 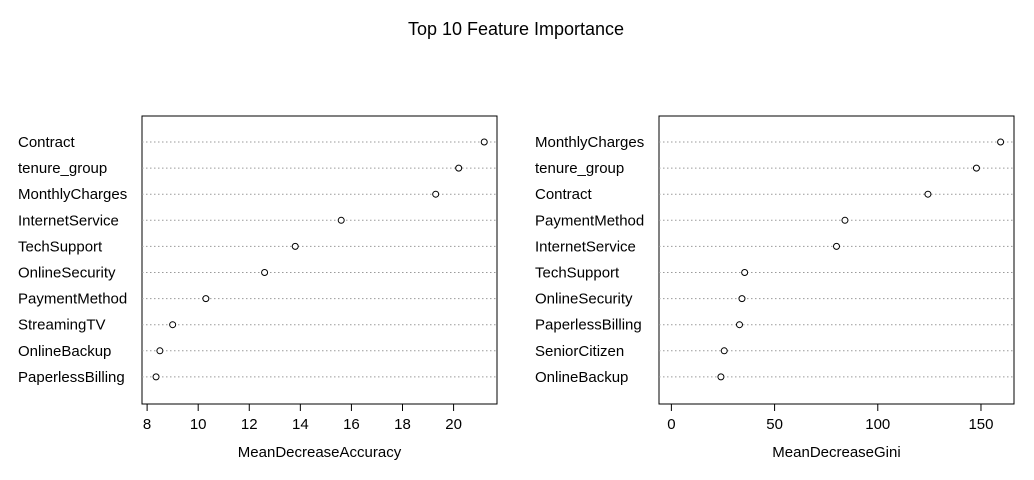 What do you see at coordinates (671, 424) in the screenshot?
I see `x-tick-label: 0` at bounding box center [671, 424].